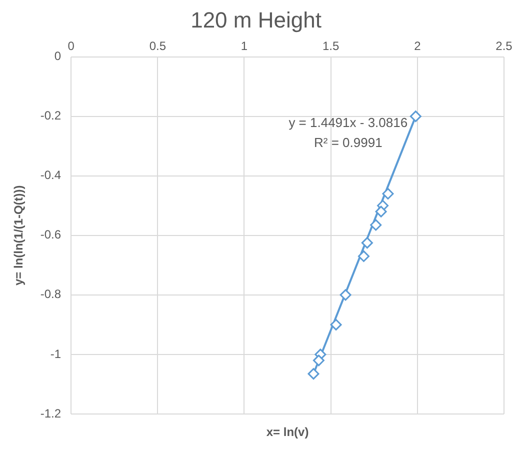 This screenshot has height=454, width=528. What do you see at coordinates (71, 45) in the screenshot?
I see `x-tick-label: 0` at bounding box center [71, 45].